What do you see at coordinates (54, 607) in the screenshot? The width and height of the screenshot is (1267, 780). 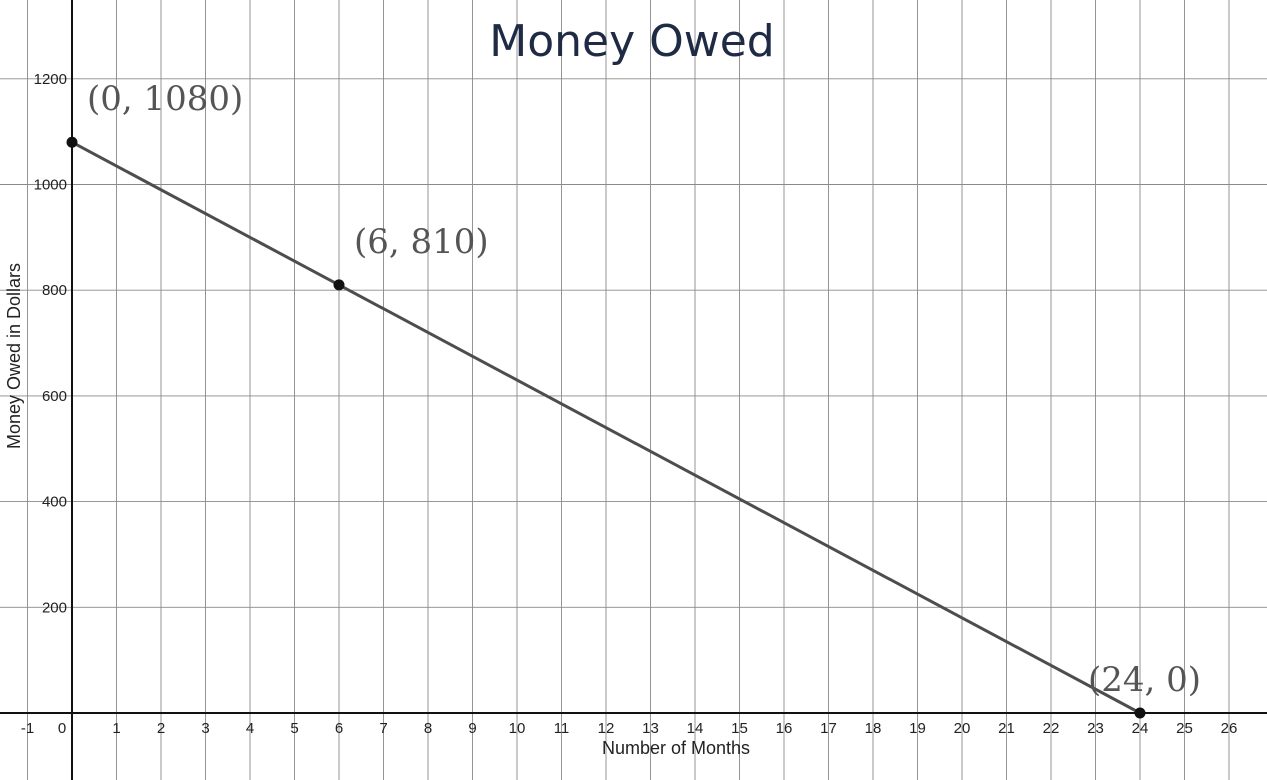 I see `y-tick-label: 200` at bounding box center [54, 607].